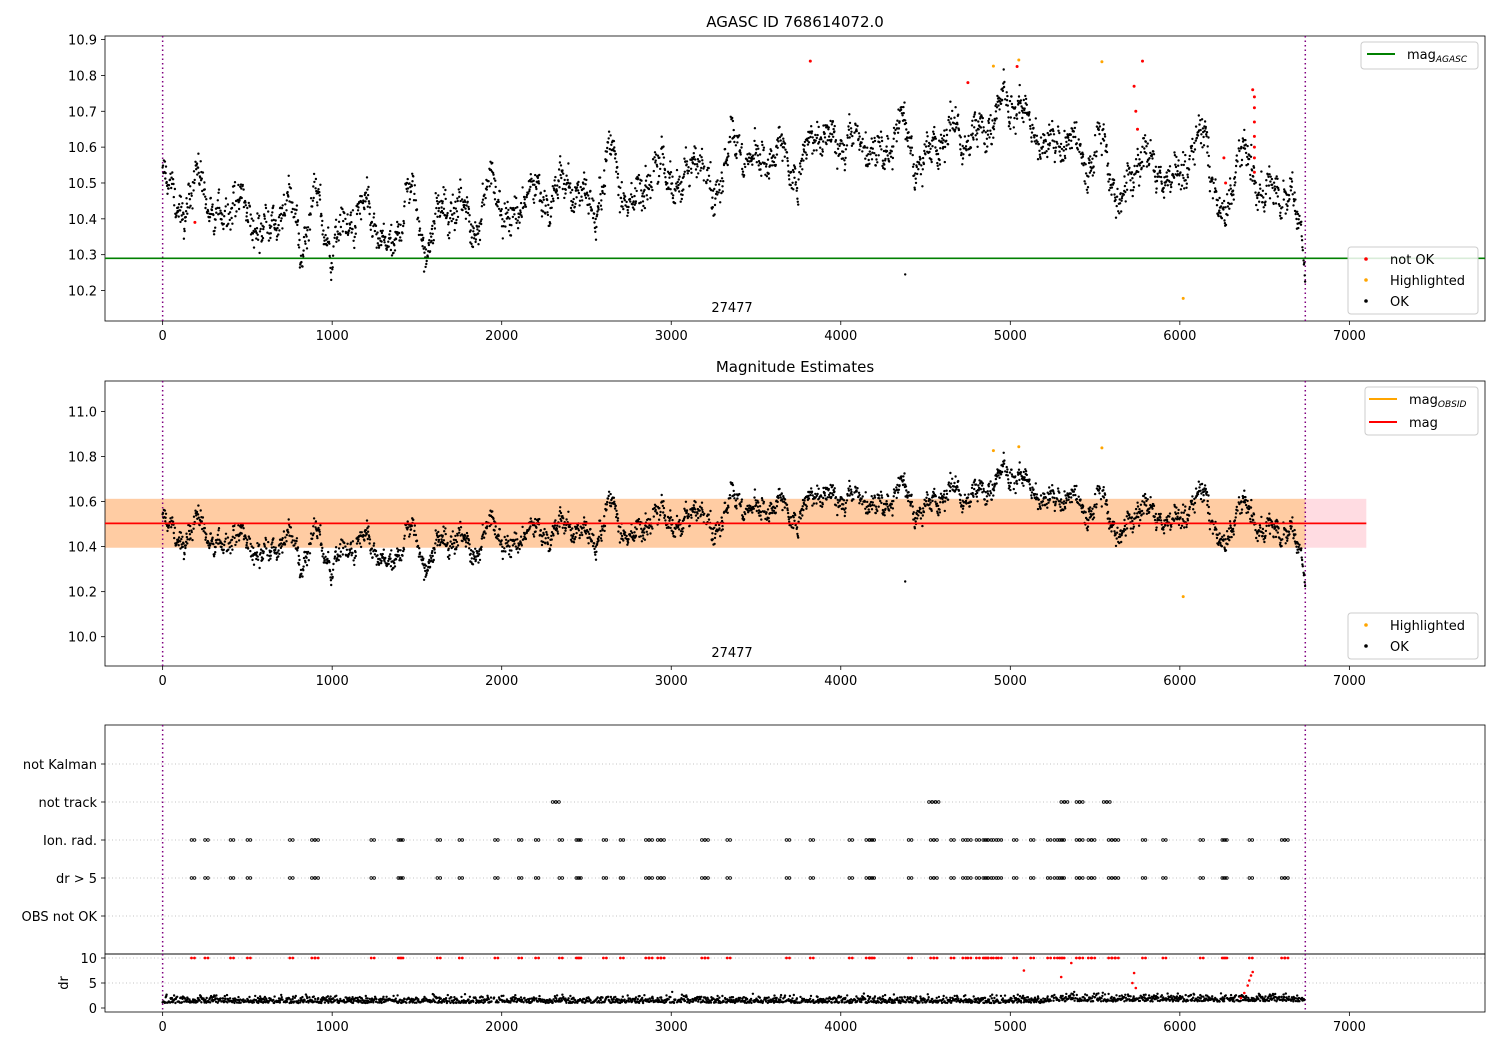  I want to click on top-xtick-label: 3000, so click(671, 336).